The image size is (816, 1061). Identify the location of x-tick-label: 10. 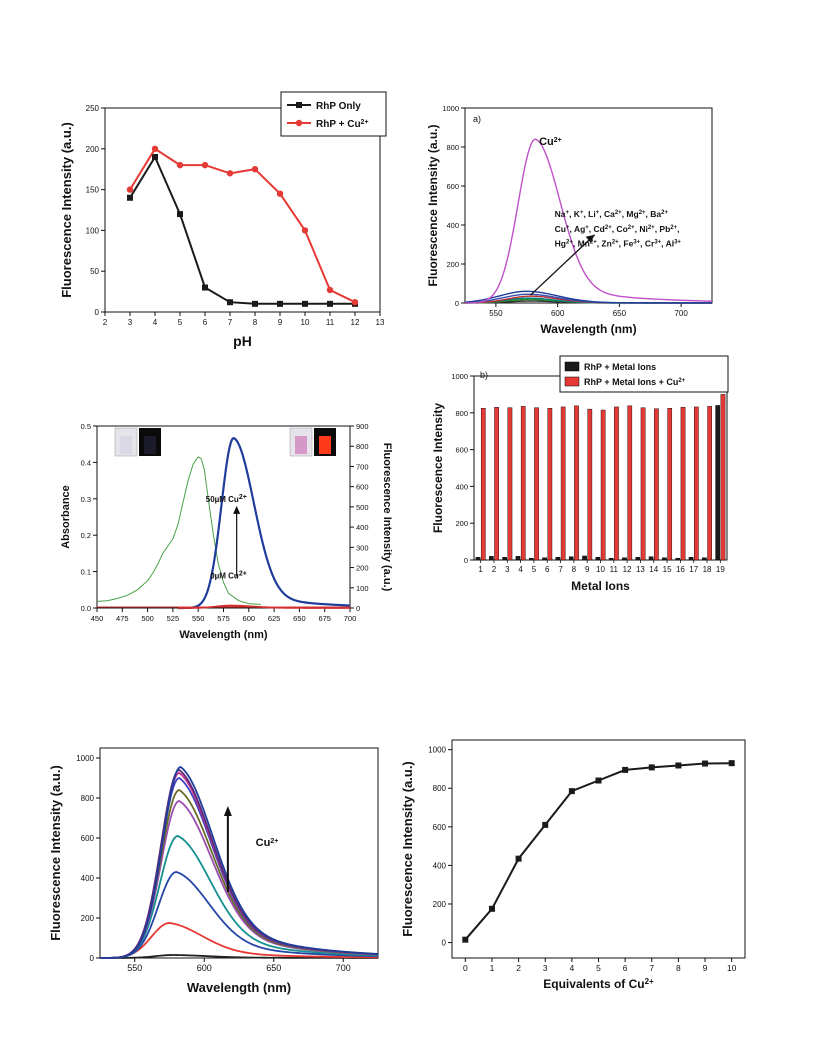
(732, 968).